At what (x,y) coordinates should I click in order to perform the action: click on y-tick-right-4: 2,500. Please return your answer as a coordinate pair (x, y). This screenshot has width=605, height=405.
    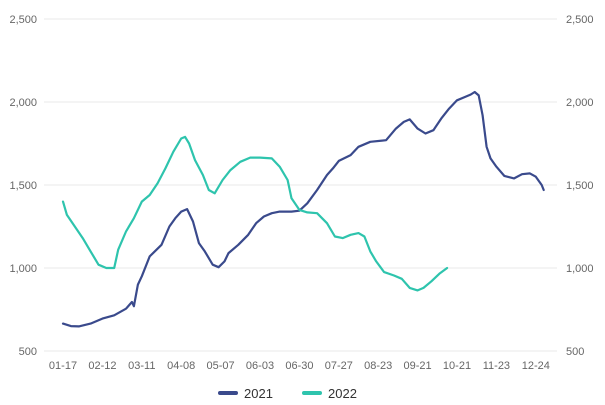
    Looking at the image, I should click on (580, 20).